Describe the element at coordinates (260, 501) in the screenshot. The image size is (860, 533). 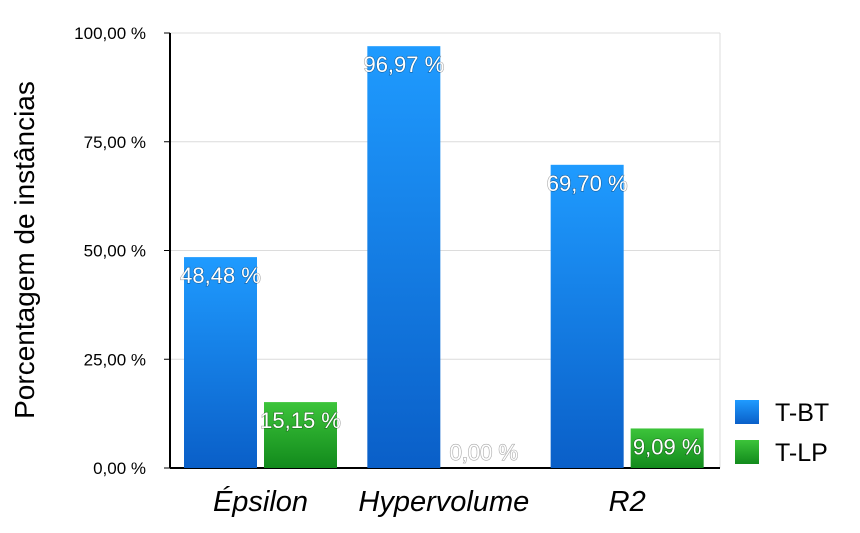
I see `x-category-label: Épsilon` at that location.